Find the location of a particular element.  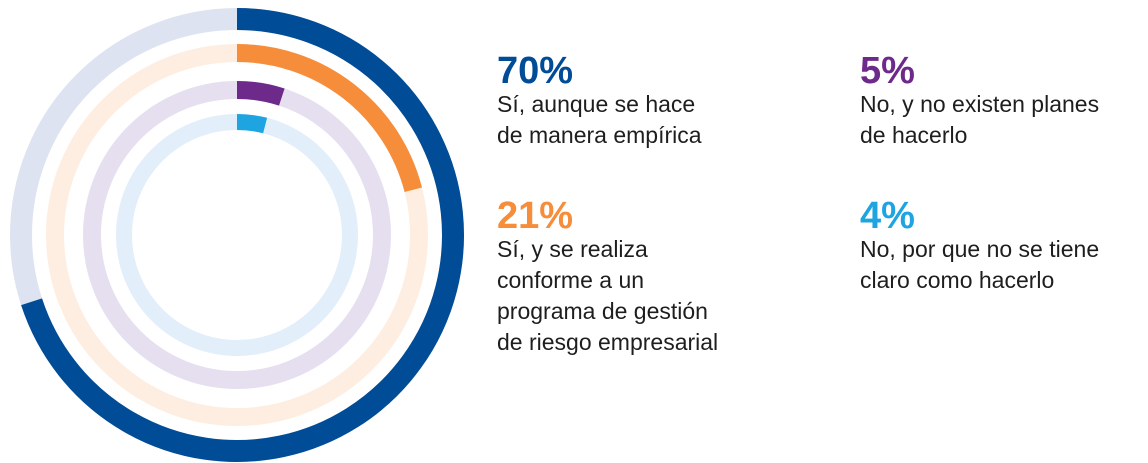

legend-label: Sí, aunque se hace is located at coordinates (596, 104).